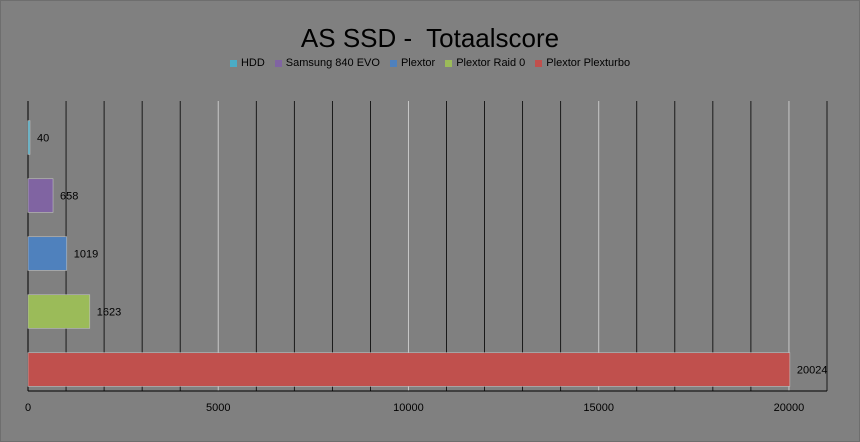  I want to click on legend-swatch-samsung-840-evo, so click(278, 63).